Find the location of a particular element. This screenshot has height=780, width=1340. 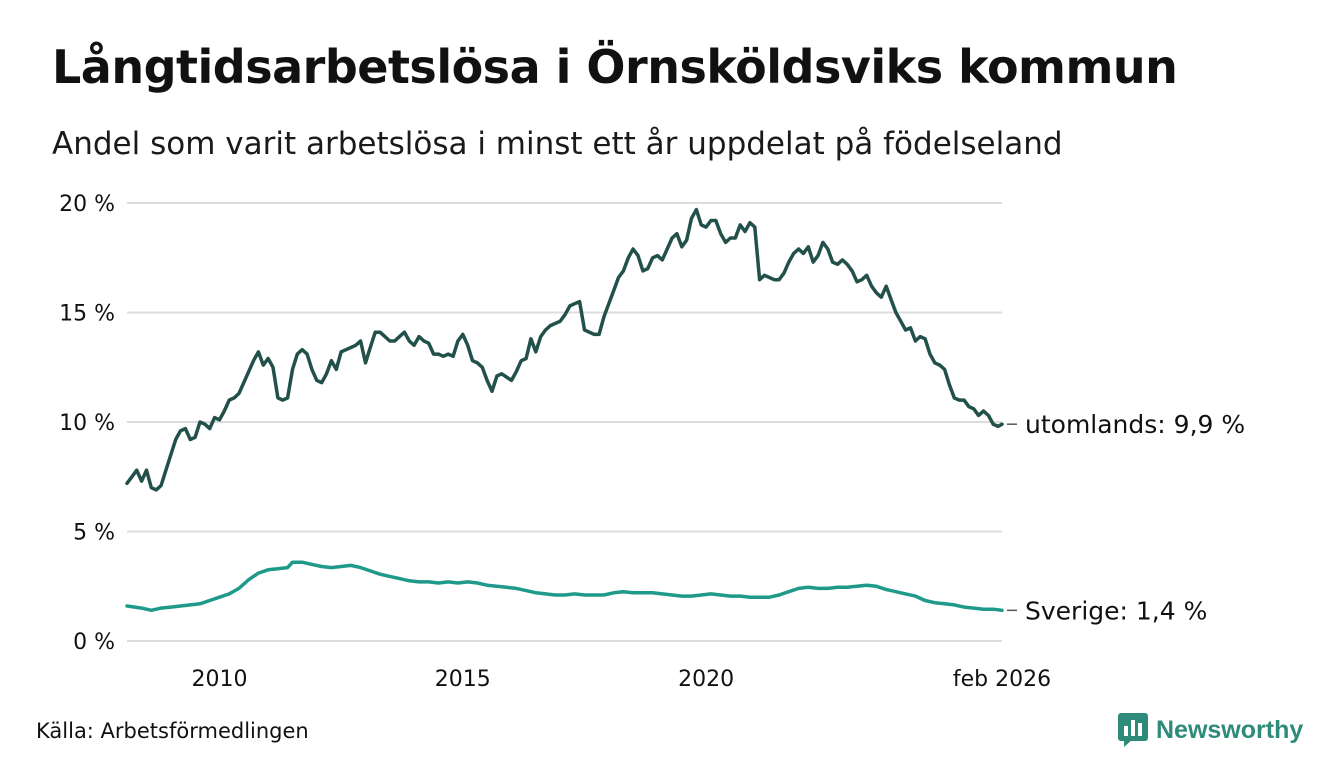

y-axis-ticks: 0 % 5 % 10 % 15 % 20 % is located at coordinates (87, 423).